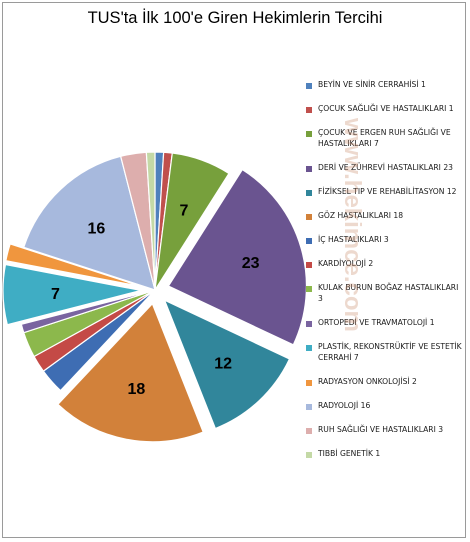  Describe the element at coordinates (353, 239) in the screenshot. I see `legend-label: İÇ HASTALIKLARI 3` at that location.